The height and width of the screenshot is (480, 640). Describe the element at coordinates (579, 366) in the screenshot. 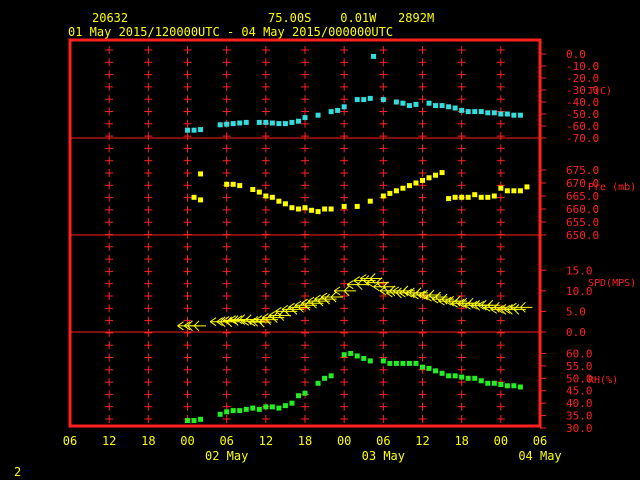

I see `y-tick-label: 55.0` at that location.